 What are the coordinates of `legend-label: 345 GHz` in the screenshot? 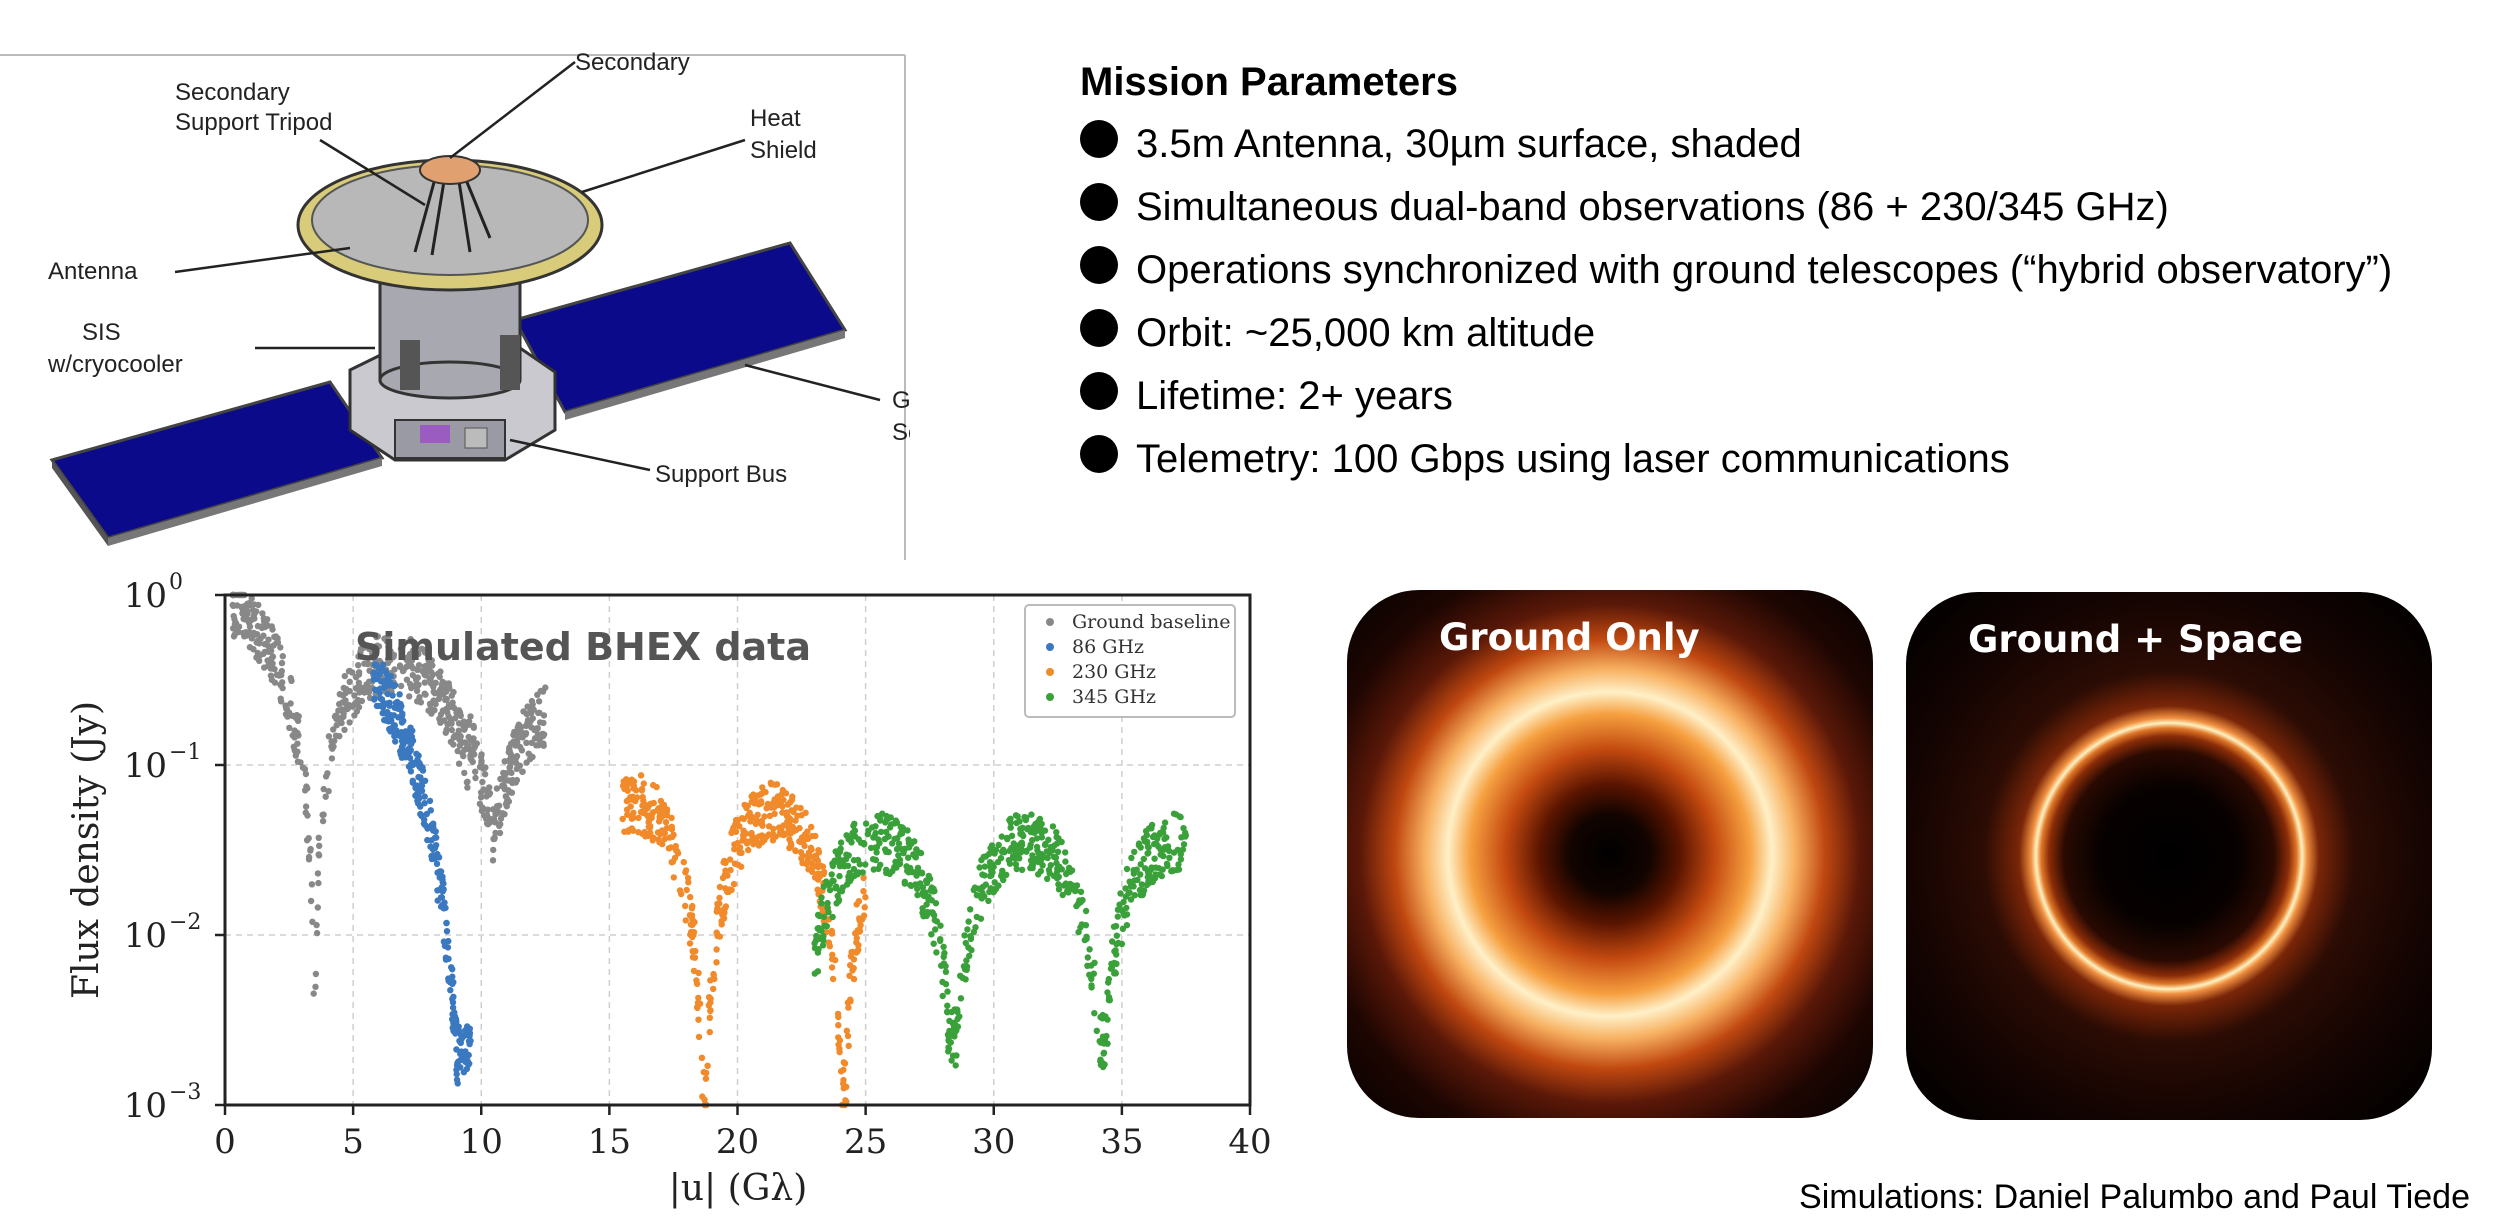 It's located at (1114, 697).